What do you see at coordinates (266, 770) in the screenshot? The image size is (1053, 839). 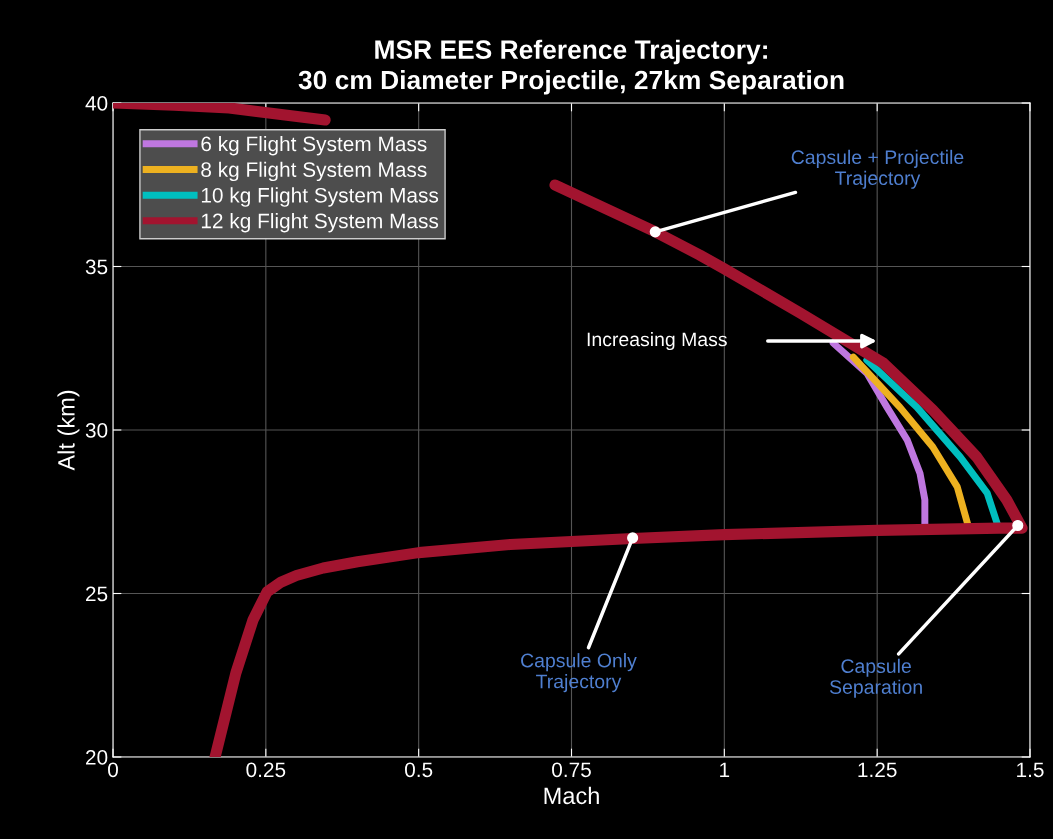 I see `x-tick-label: 0.25` at bounding box center [266, 770].